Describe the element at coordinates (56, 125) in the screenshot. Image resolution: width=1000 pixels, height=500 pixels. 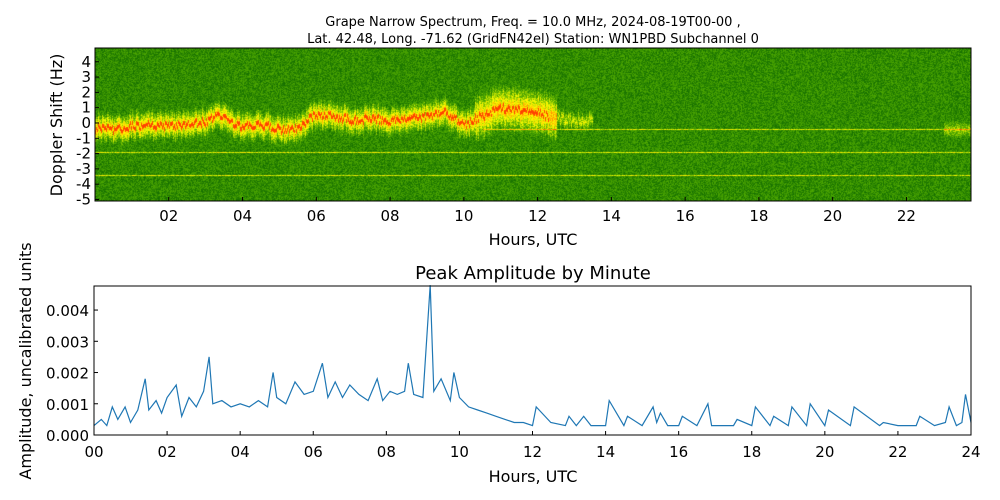
I see `spectrogram-ylabel: Doppler Shift (Hz)` at that location.